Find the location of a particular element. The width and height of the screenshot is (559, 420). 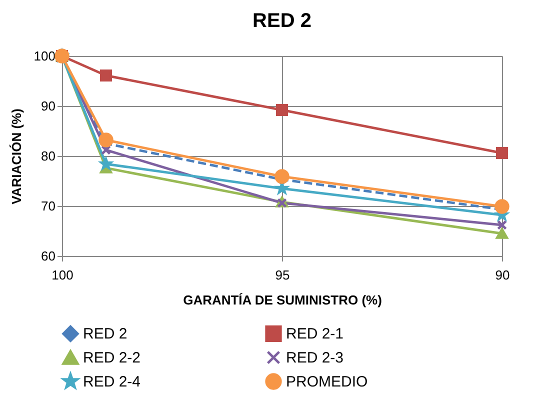

legend-label: PROMEDIO is located at coordinates (327, 382).